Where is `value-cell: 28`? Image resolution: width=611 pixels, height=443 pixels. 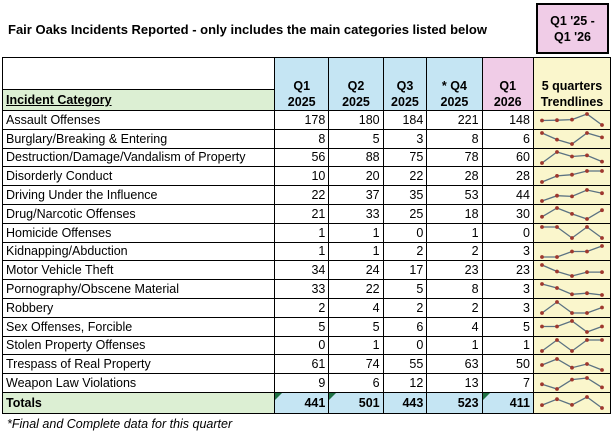 value-cell: 28 is located at coordinates (454, 176).